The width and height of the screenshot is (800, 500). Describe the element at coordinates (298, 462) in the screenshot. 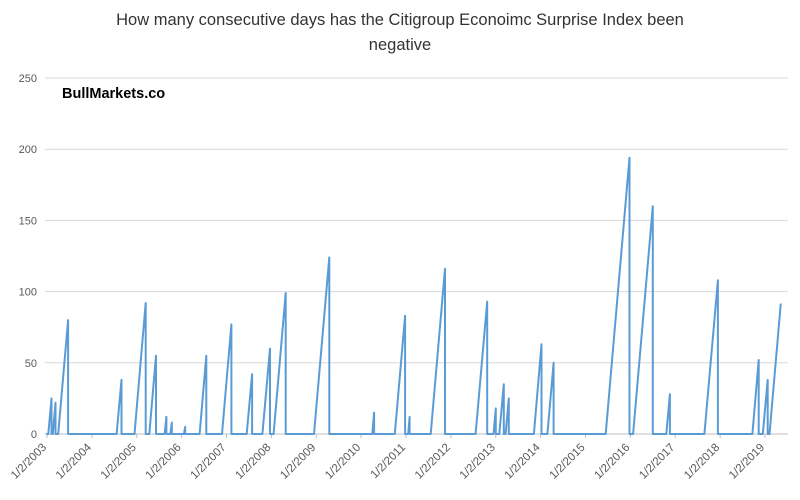

I see `x-tick-label: 1/2/2009` at that location.